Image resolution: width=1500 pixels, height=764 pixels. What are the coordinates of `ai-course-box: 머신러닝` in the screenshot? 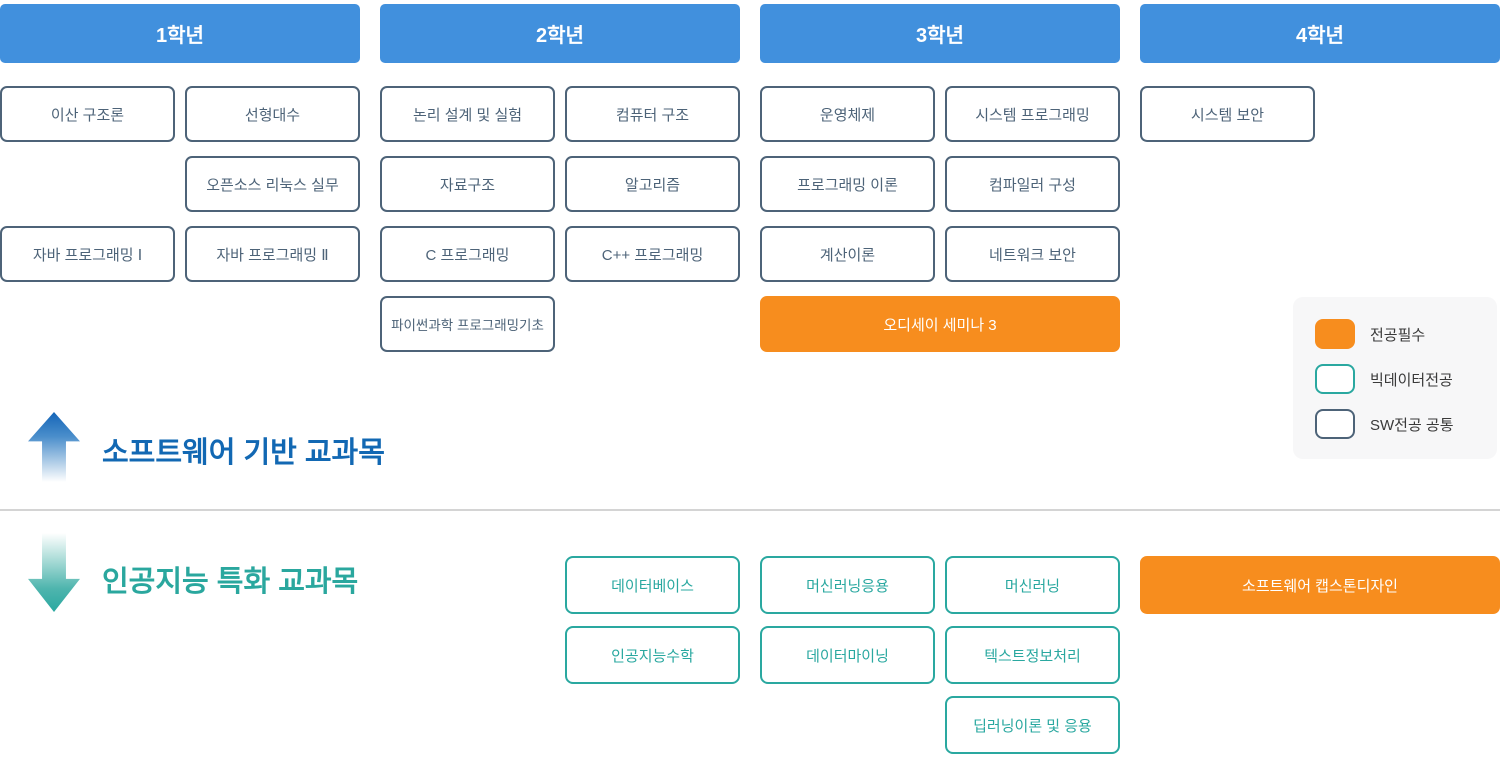 It's located at (1032, 585).